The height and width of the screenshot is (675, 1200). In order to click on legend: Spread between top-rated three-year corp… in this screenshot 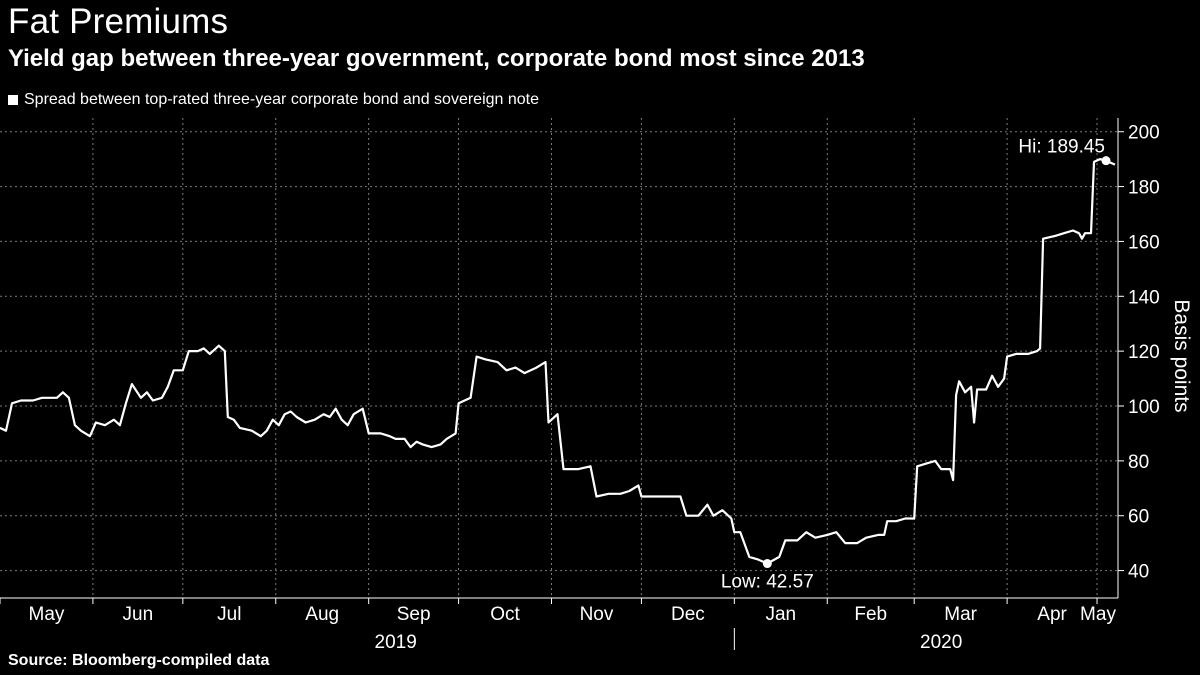, I will do `click(273, 100)`.